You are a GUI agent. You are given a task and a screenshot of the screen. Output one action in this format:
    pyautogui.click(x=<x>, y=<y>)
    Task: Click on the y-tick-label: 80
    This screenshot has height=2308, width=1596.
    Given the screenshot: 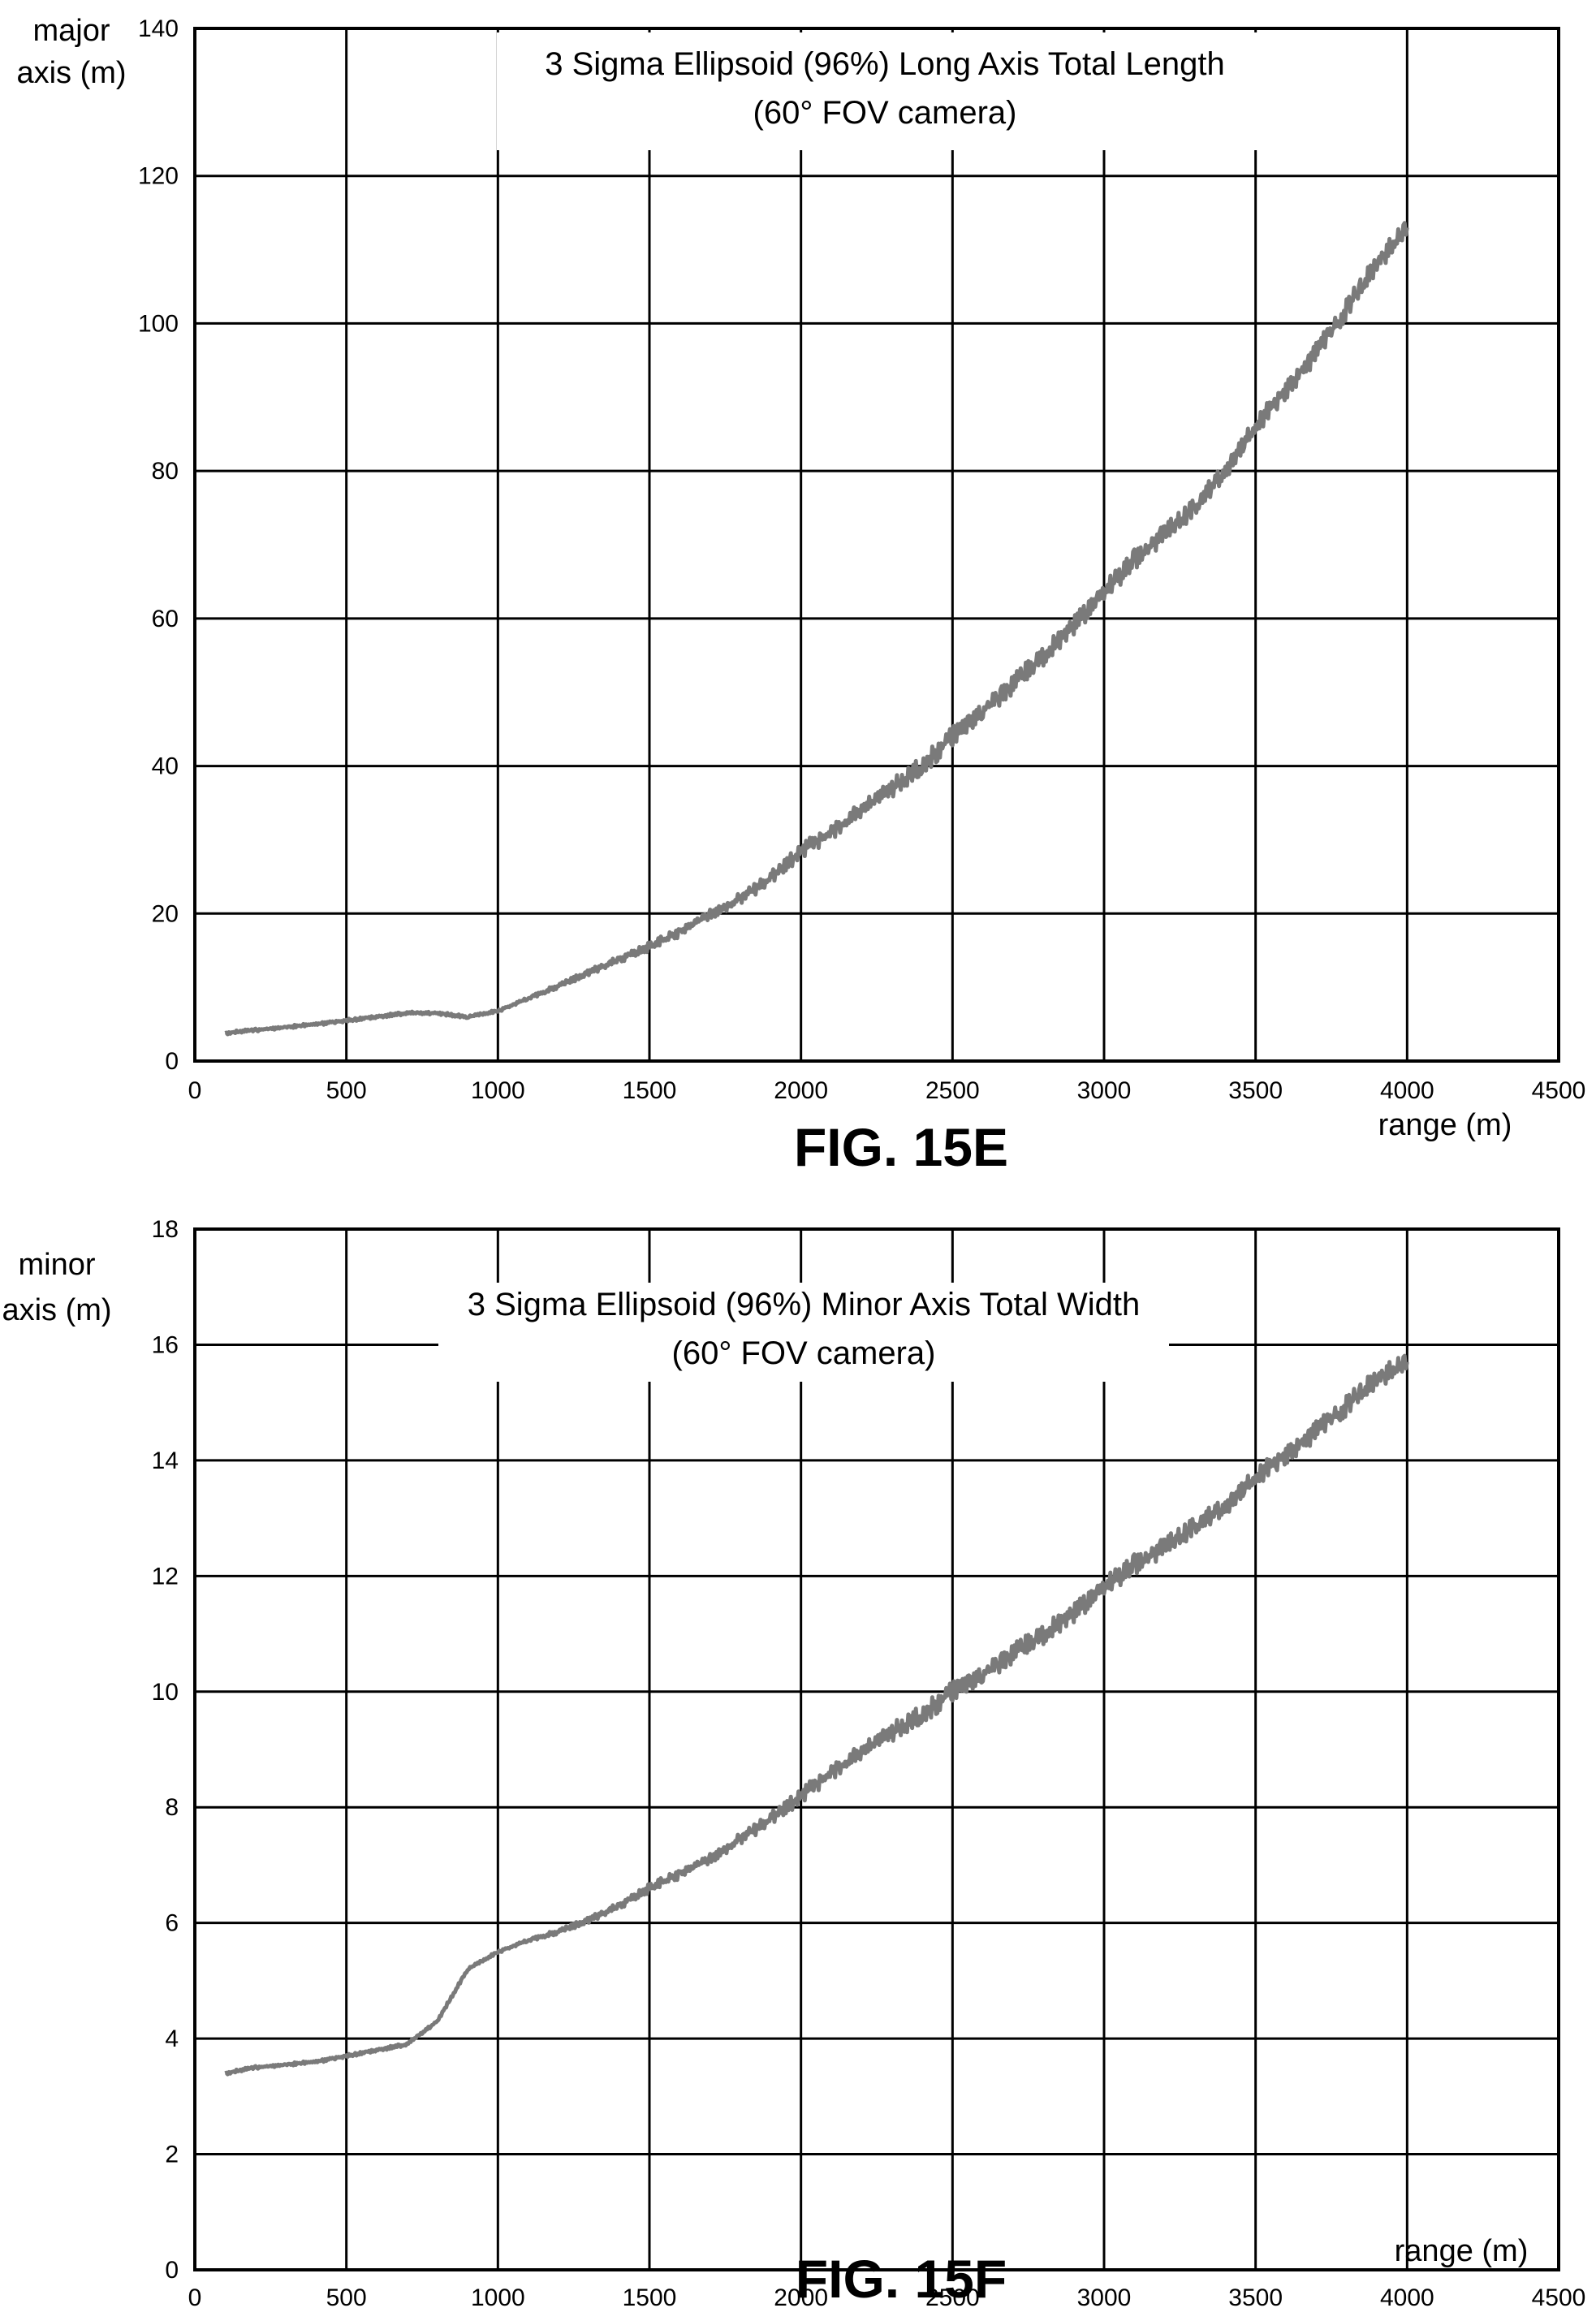 What is the action you would take?
    pyautogui.click(x=165, y=471)
    